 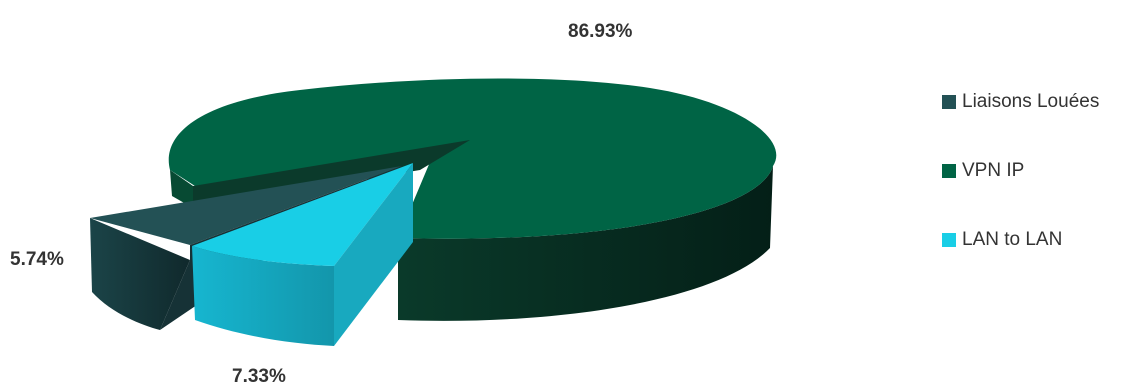 What do you see at coordinates (140, 274) in the screenshot?
I see `slice-liaisons-louees-side` at bounding box center [140, 274].